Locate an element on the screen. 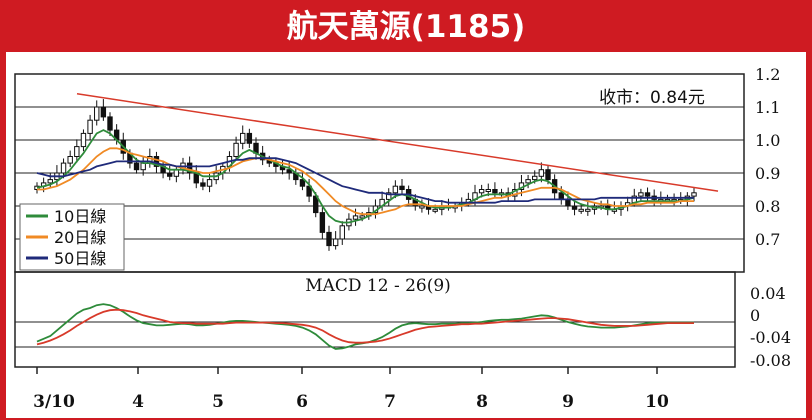 Image resolution: width=812 pixels, height=420 pixels. y-tick-label: 1.1 is located at coordinates (767, 107).